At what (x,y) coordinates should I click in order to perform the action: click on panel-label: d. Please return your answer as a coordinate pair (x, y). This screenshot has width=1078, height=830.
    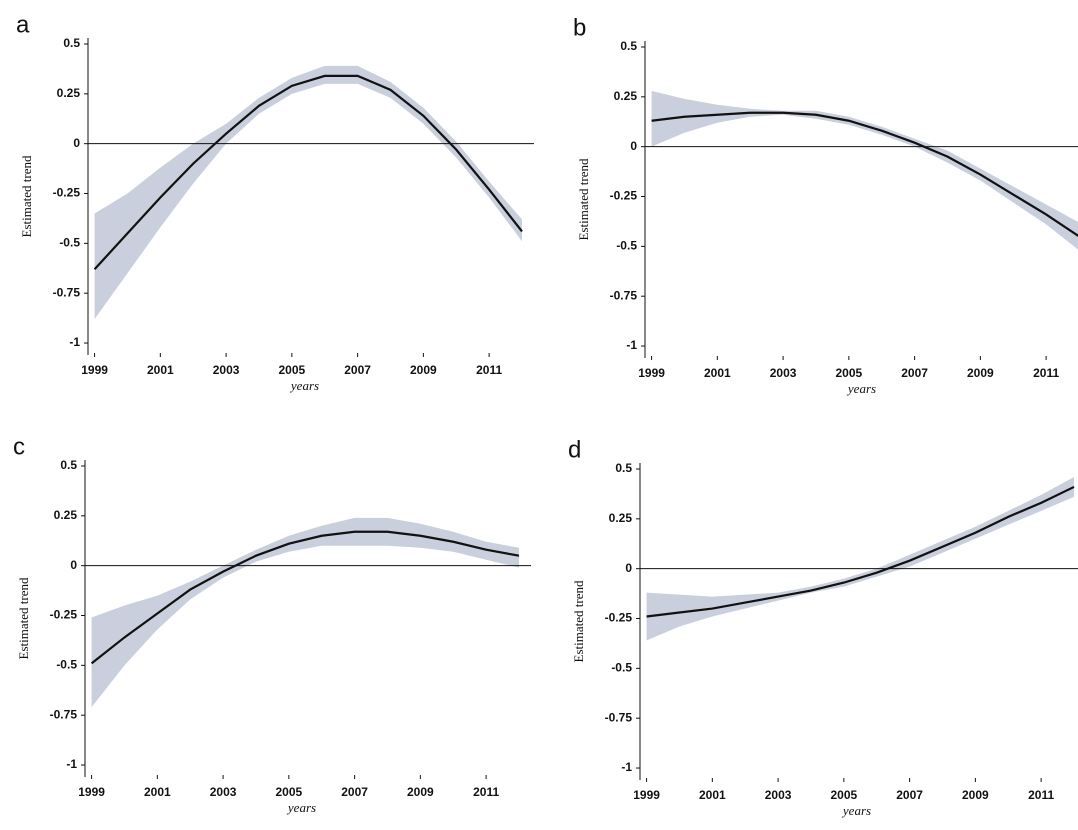
    Looking at the image, I should click on (574, 449).